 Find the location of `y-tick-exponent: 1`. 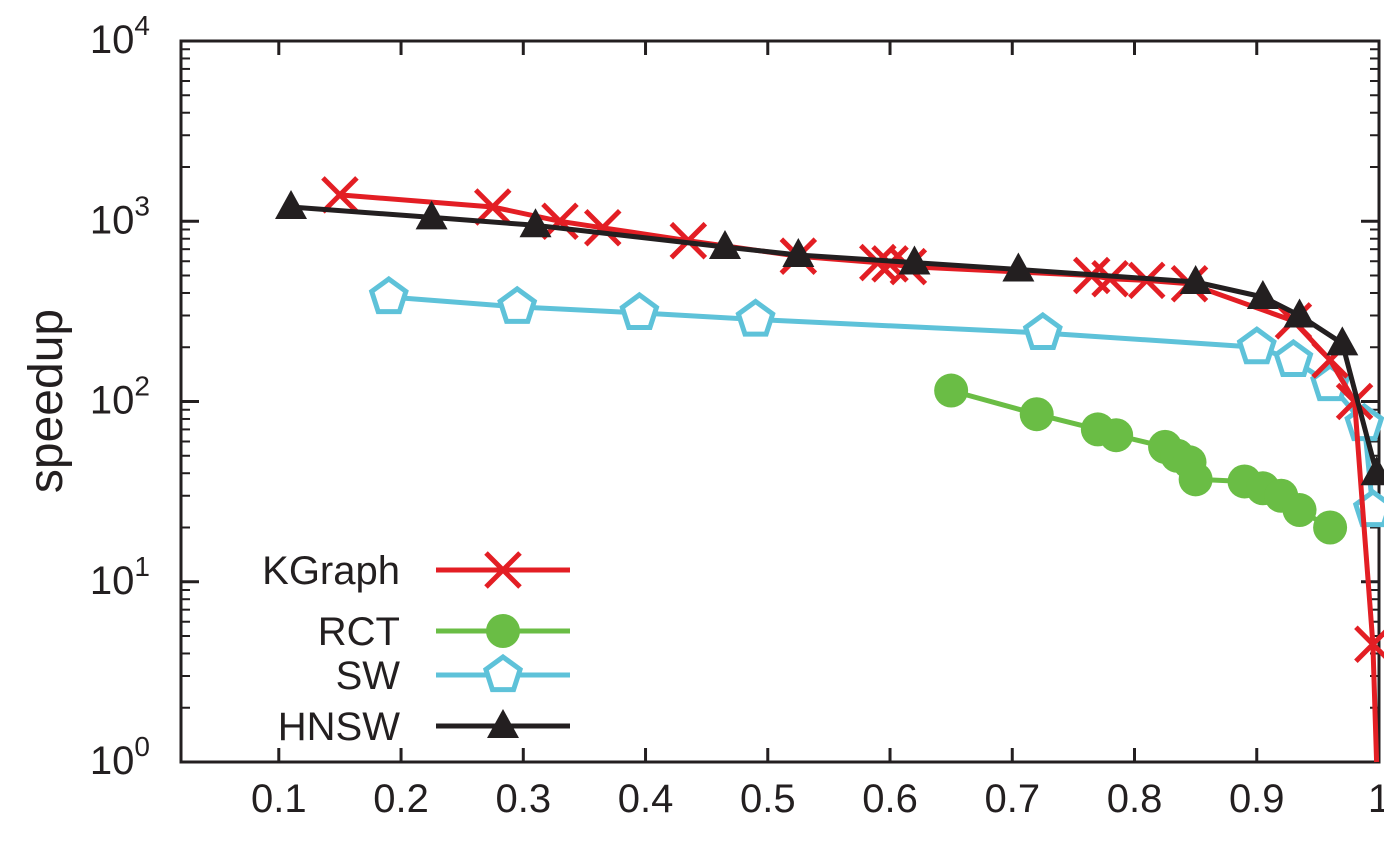

y-tick-exponent: 1 is located at coordinates (142, 566).